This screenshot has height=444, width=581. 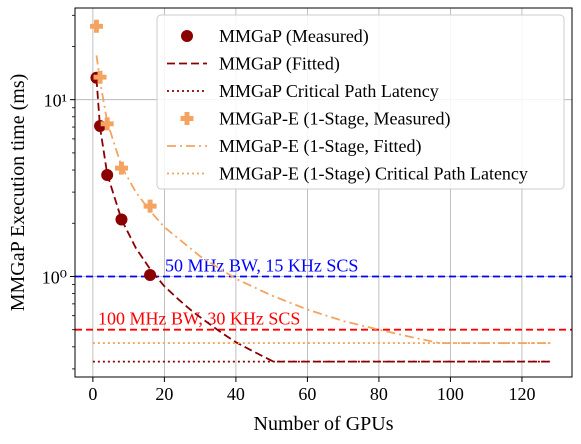 I want to click on legend-label: MMGaP (Fitted), so click(x=279, y=64).